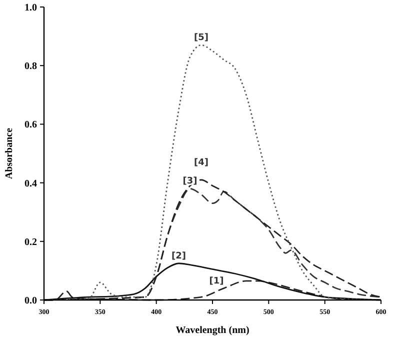  Describe the element at coordinates (201, 163) in the screenshot. I see `annotation: [4]` at that location.